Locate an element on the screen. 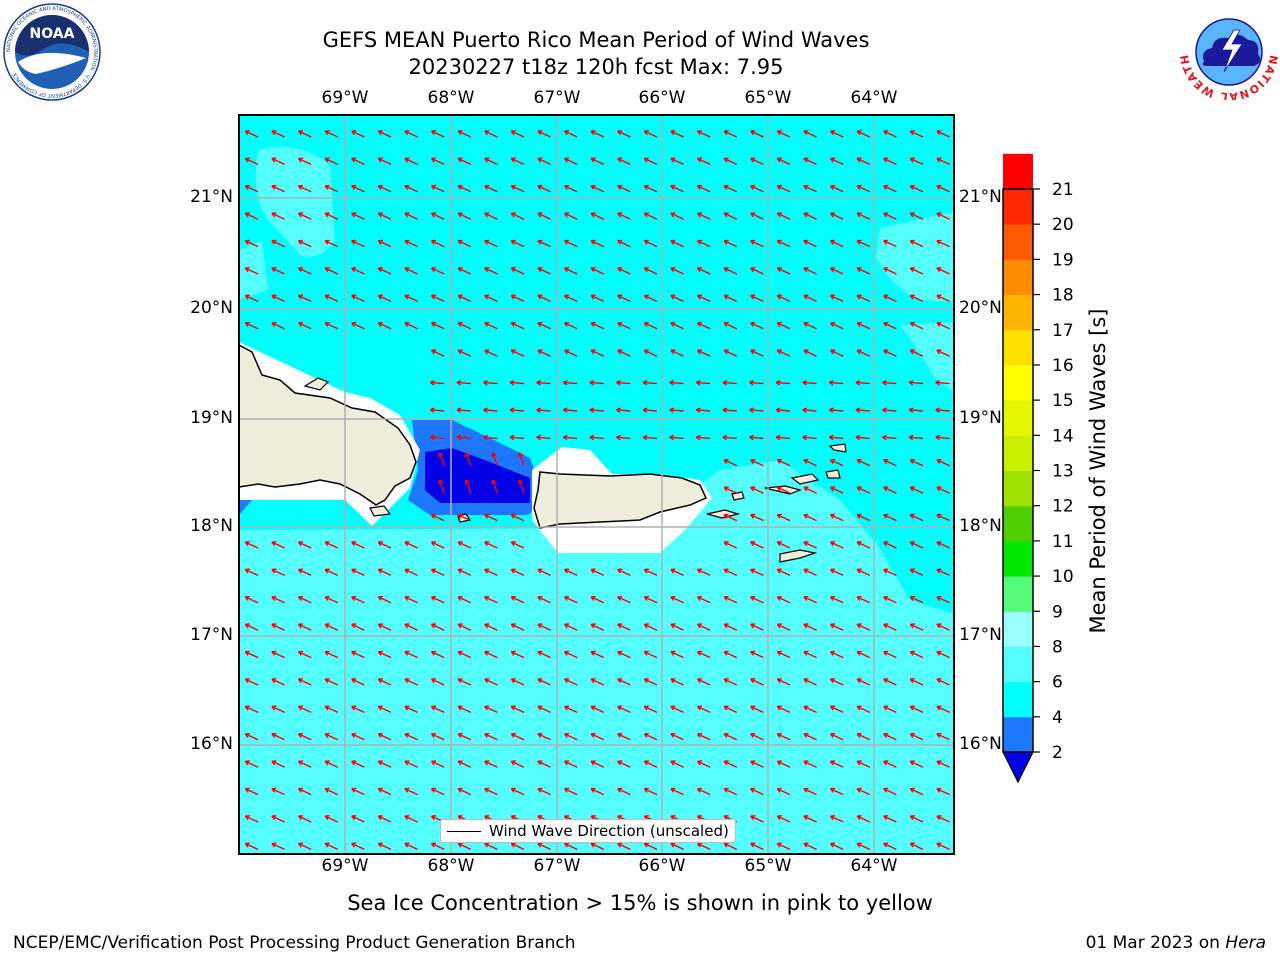  colorbar-band is located at coordinates (1018, 277).